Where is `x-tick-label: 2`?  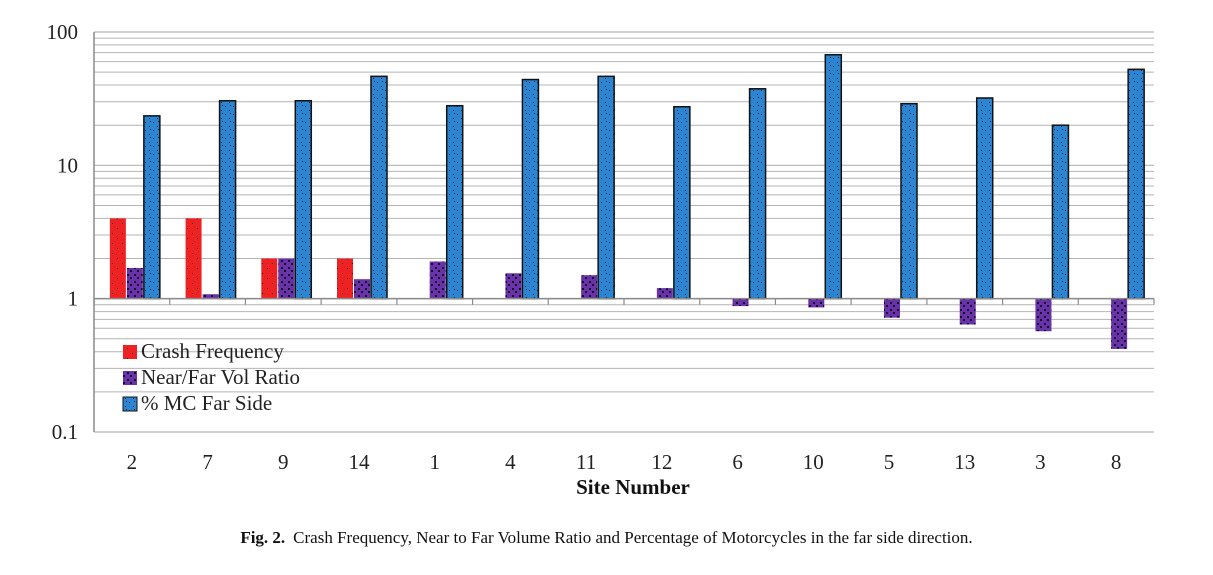
x-tick-label: 2 is located at coordinates (132, 462).